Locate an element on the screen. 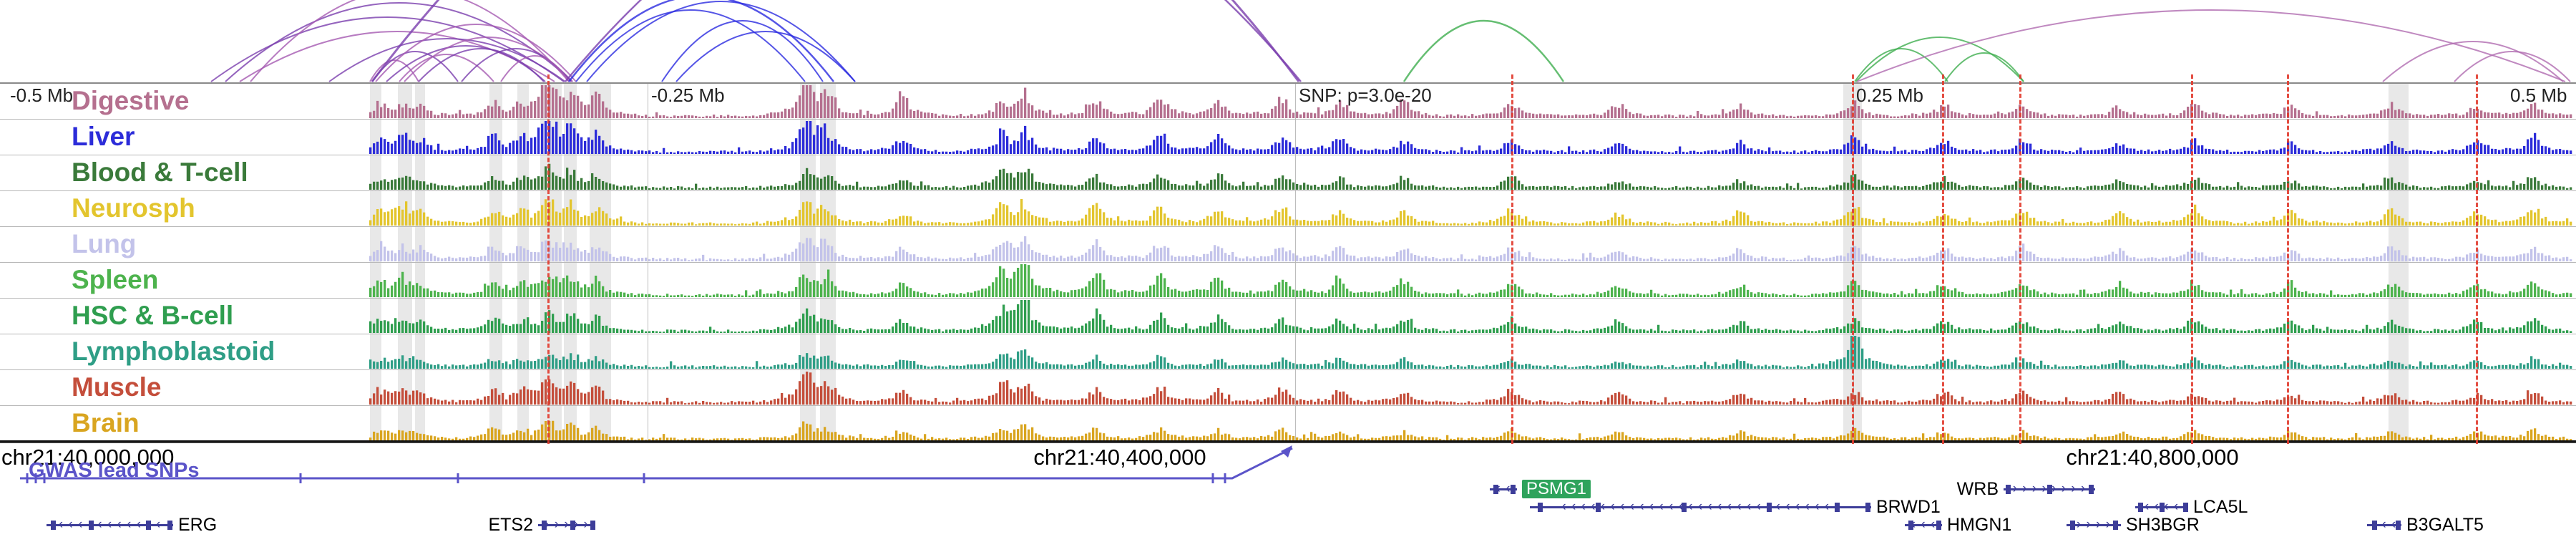 Image resolution: width=2576 pixels, height=537 pixels. track-label: Muscle is located at coordinates (117, 387).